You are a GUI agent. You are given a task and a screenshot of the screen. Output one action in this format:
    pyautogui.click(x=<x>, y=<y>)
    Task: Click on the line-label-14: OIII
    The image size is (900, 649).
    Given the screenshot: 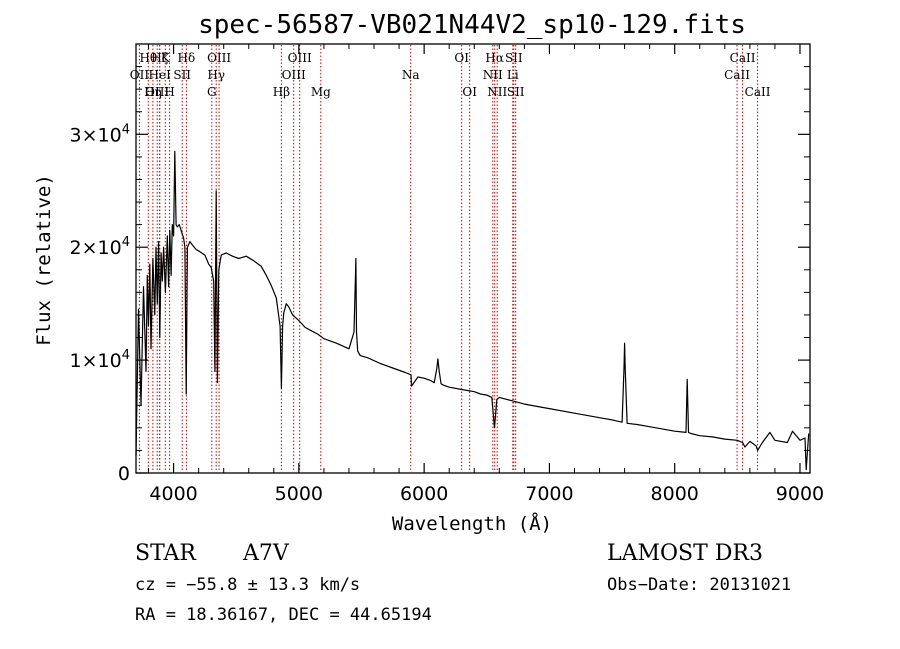 What is the action you would take?
    pyautogui.click(x=300, y=58)
    